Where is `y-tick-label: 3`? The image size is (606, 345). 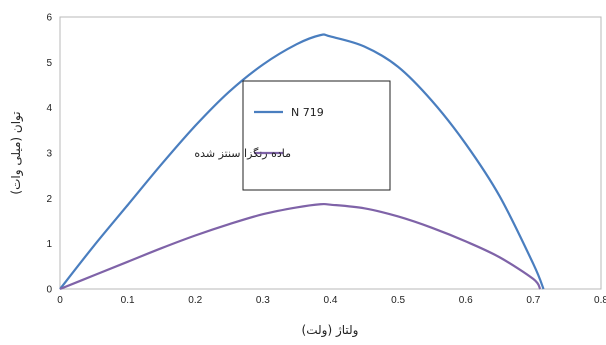 y-tick-label: 3 is located at coordinates (49, 154).